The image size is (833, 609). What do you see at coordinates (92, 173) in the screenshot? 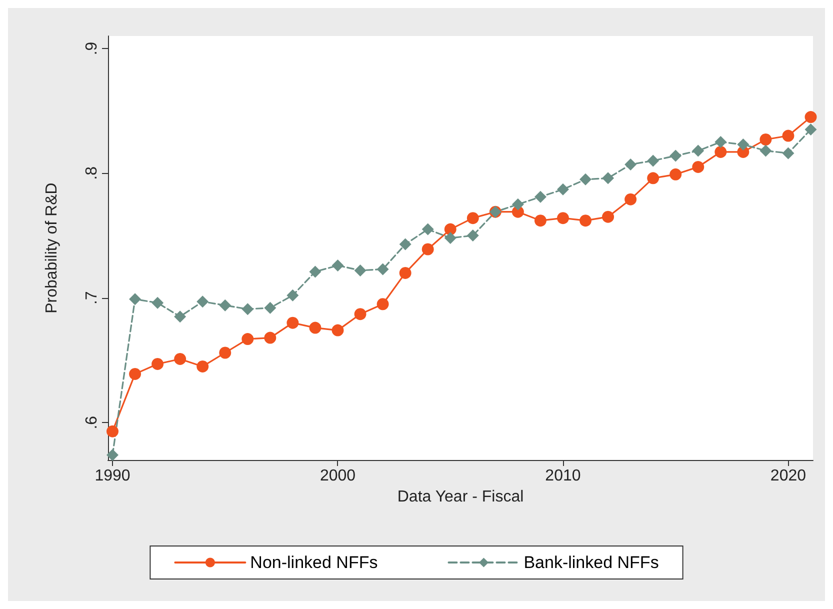
I see `y-tick-label: .8` at bounding box center [92, 173].